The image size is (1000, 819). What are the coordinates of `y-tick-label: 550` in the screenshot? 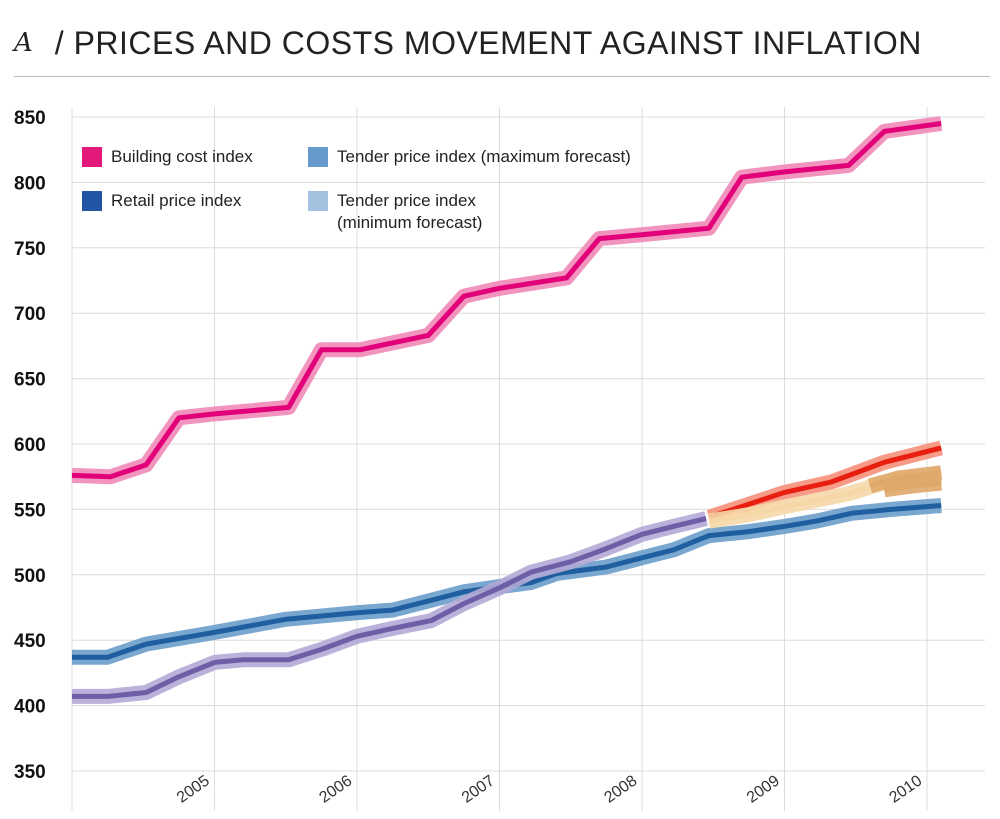 It's located at (30, 510).